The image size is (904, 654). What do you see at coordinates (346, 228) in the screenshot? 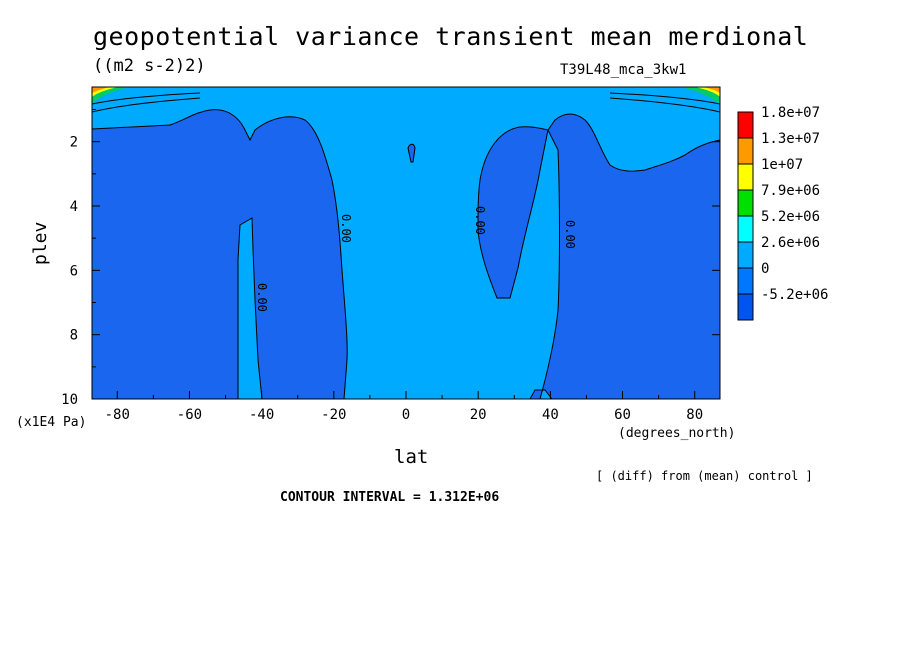
I see `contour-label-1: 0.00` at bounding box center [346, 228].